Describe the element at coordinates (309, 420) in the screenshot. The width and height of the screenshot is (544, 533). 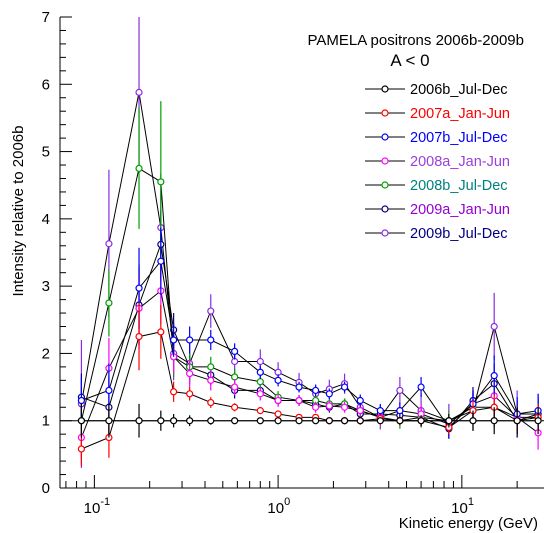
I see `series-2006b_Jul-Dec` at that location.